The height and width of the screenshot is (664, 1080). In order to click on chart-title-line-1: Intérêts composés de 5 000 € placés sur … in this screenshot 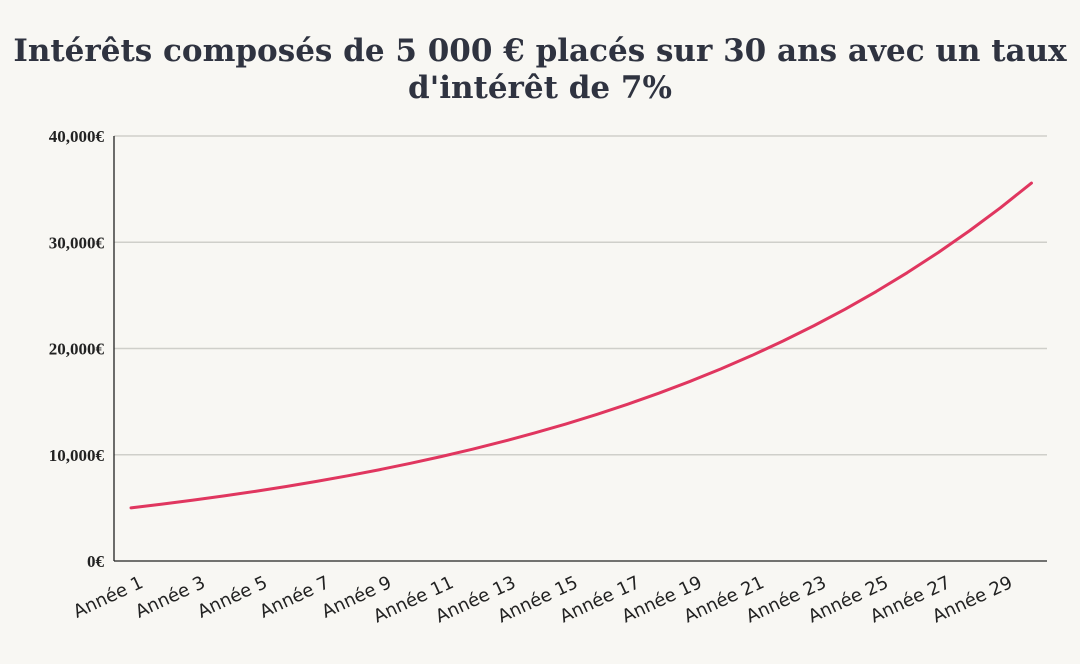, I will do `click(540, 51)`.